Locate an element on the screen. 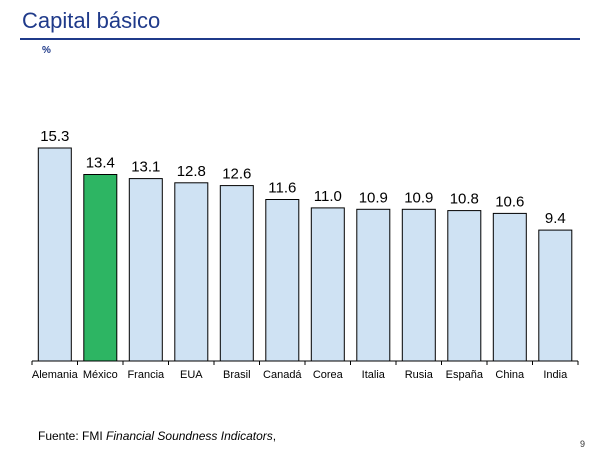  bar-eua is located at coordinates (191, 272).